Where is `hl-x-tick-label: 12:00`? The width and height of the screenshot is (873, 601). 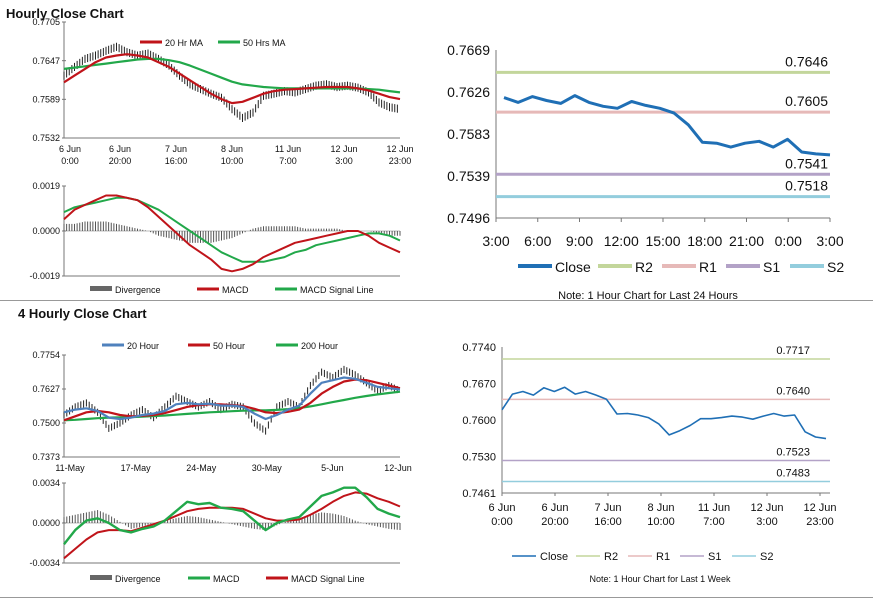 hl-x-tick-label: 12:00 is located at coordinates (621, 241).